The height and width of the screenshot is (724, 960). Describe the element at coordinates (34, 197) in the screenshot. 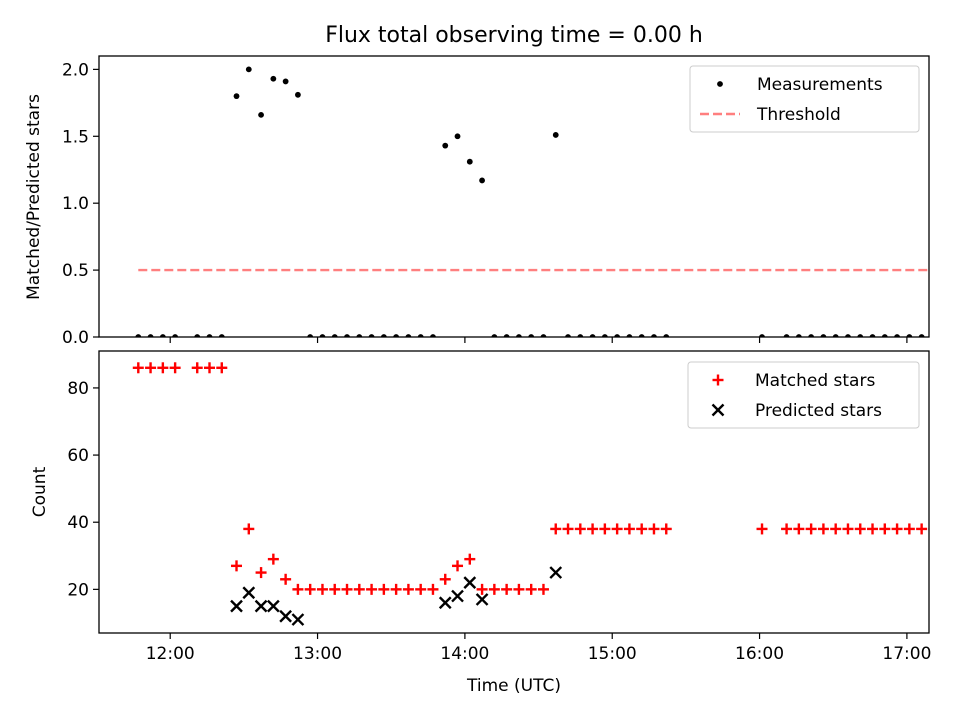

I see `top-y-axis-label: Matched/Predicted stars` at that location.